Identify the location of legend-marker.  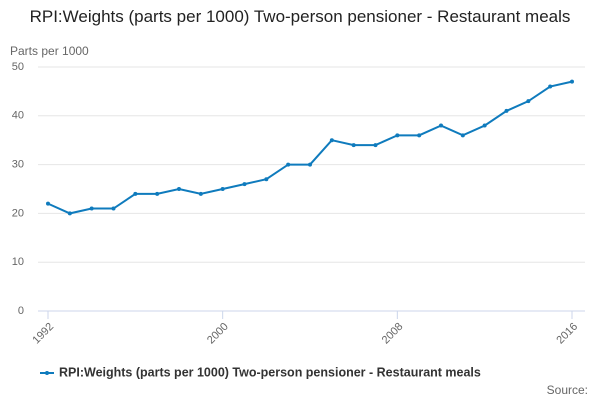
(47, 373).